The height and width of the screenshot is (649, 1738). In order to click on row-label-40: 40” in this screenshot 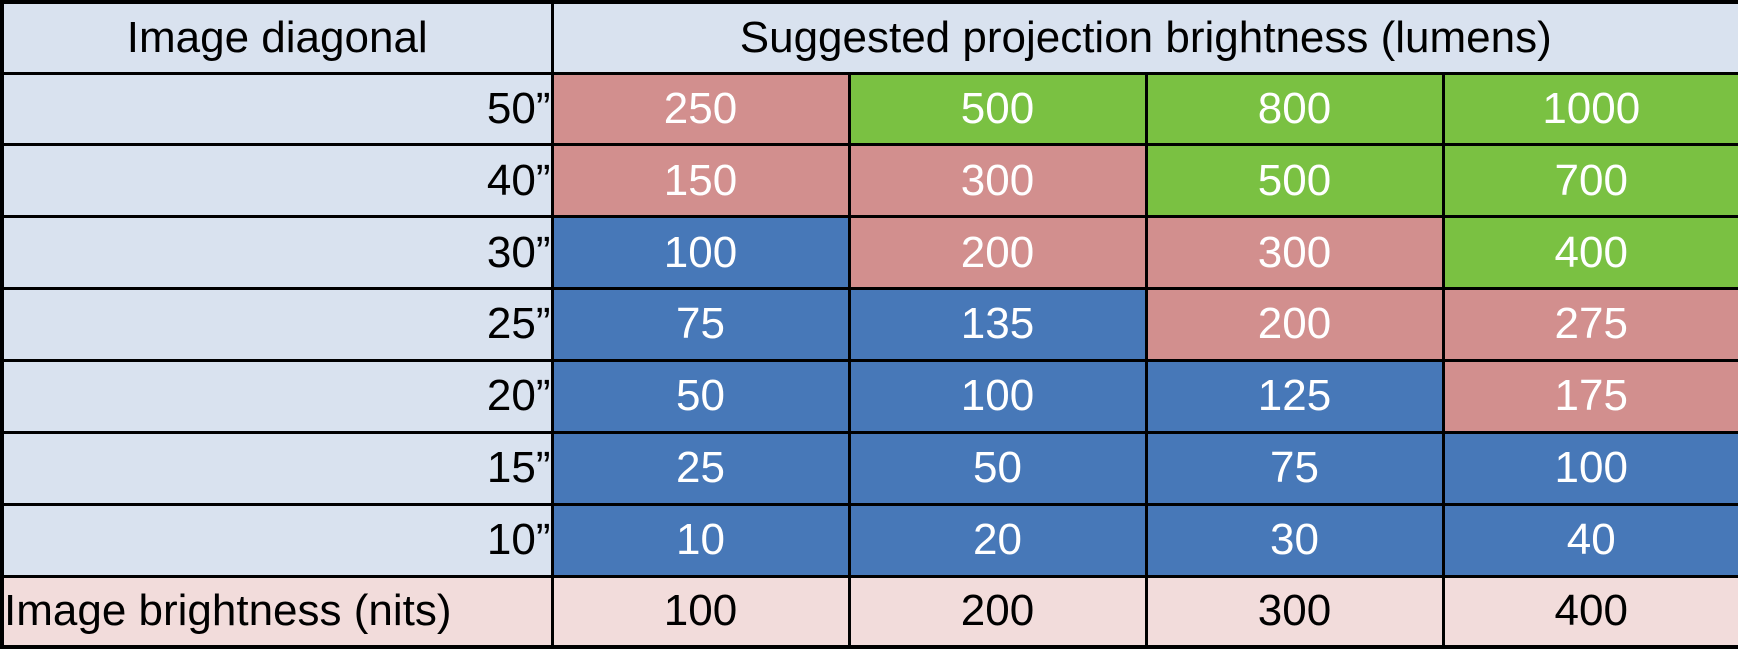, I will do `click(277, 181)`.